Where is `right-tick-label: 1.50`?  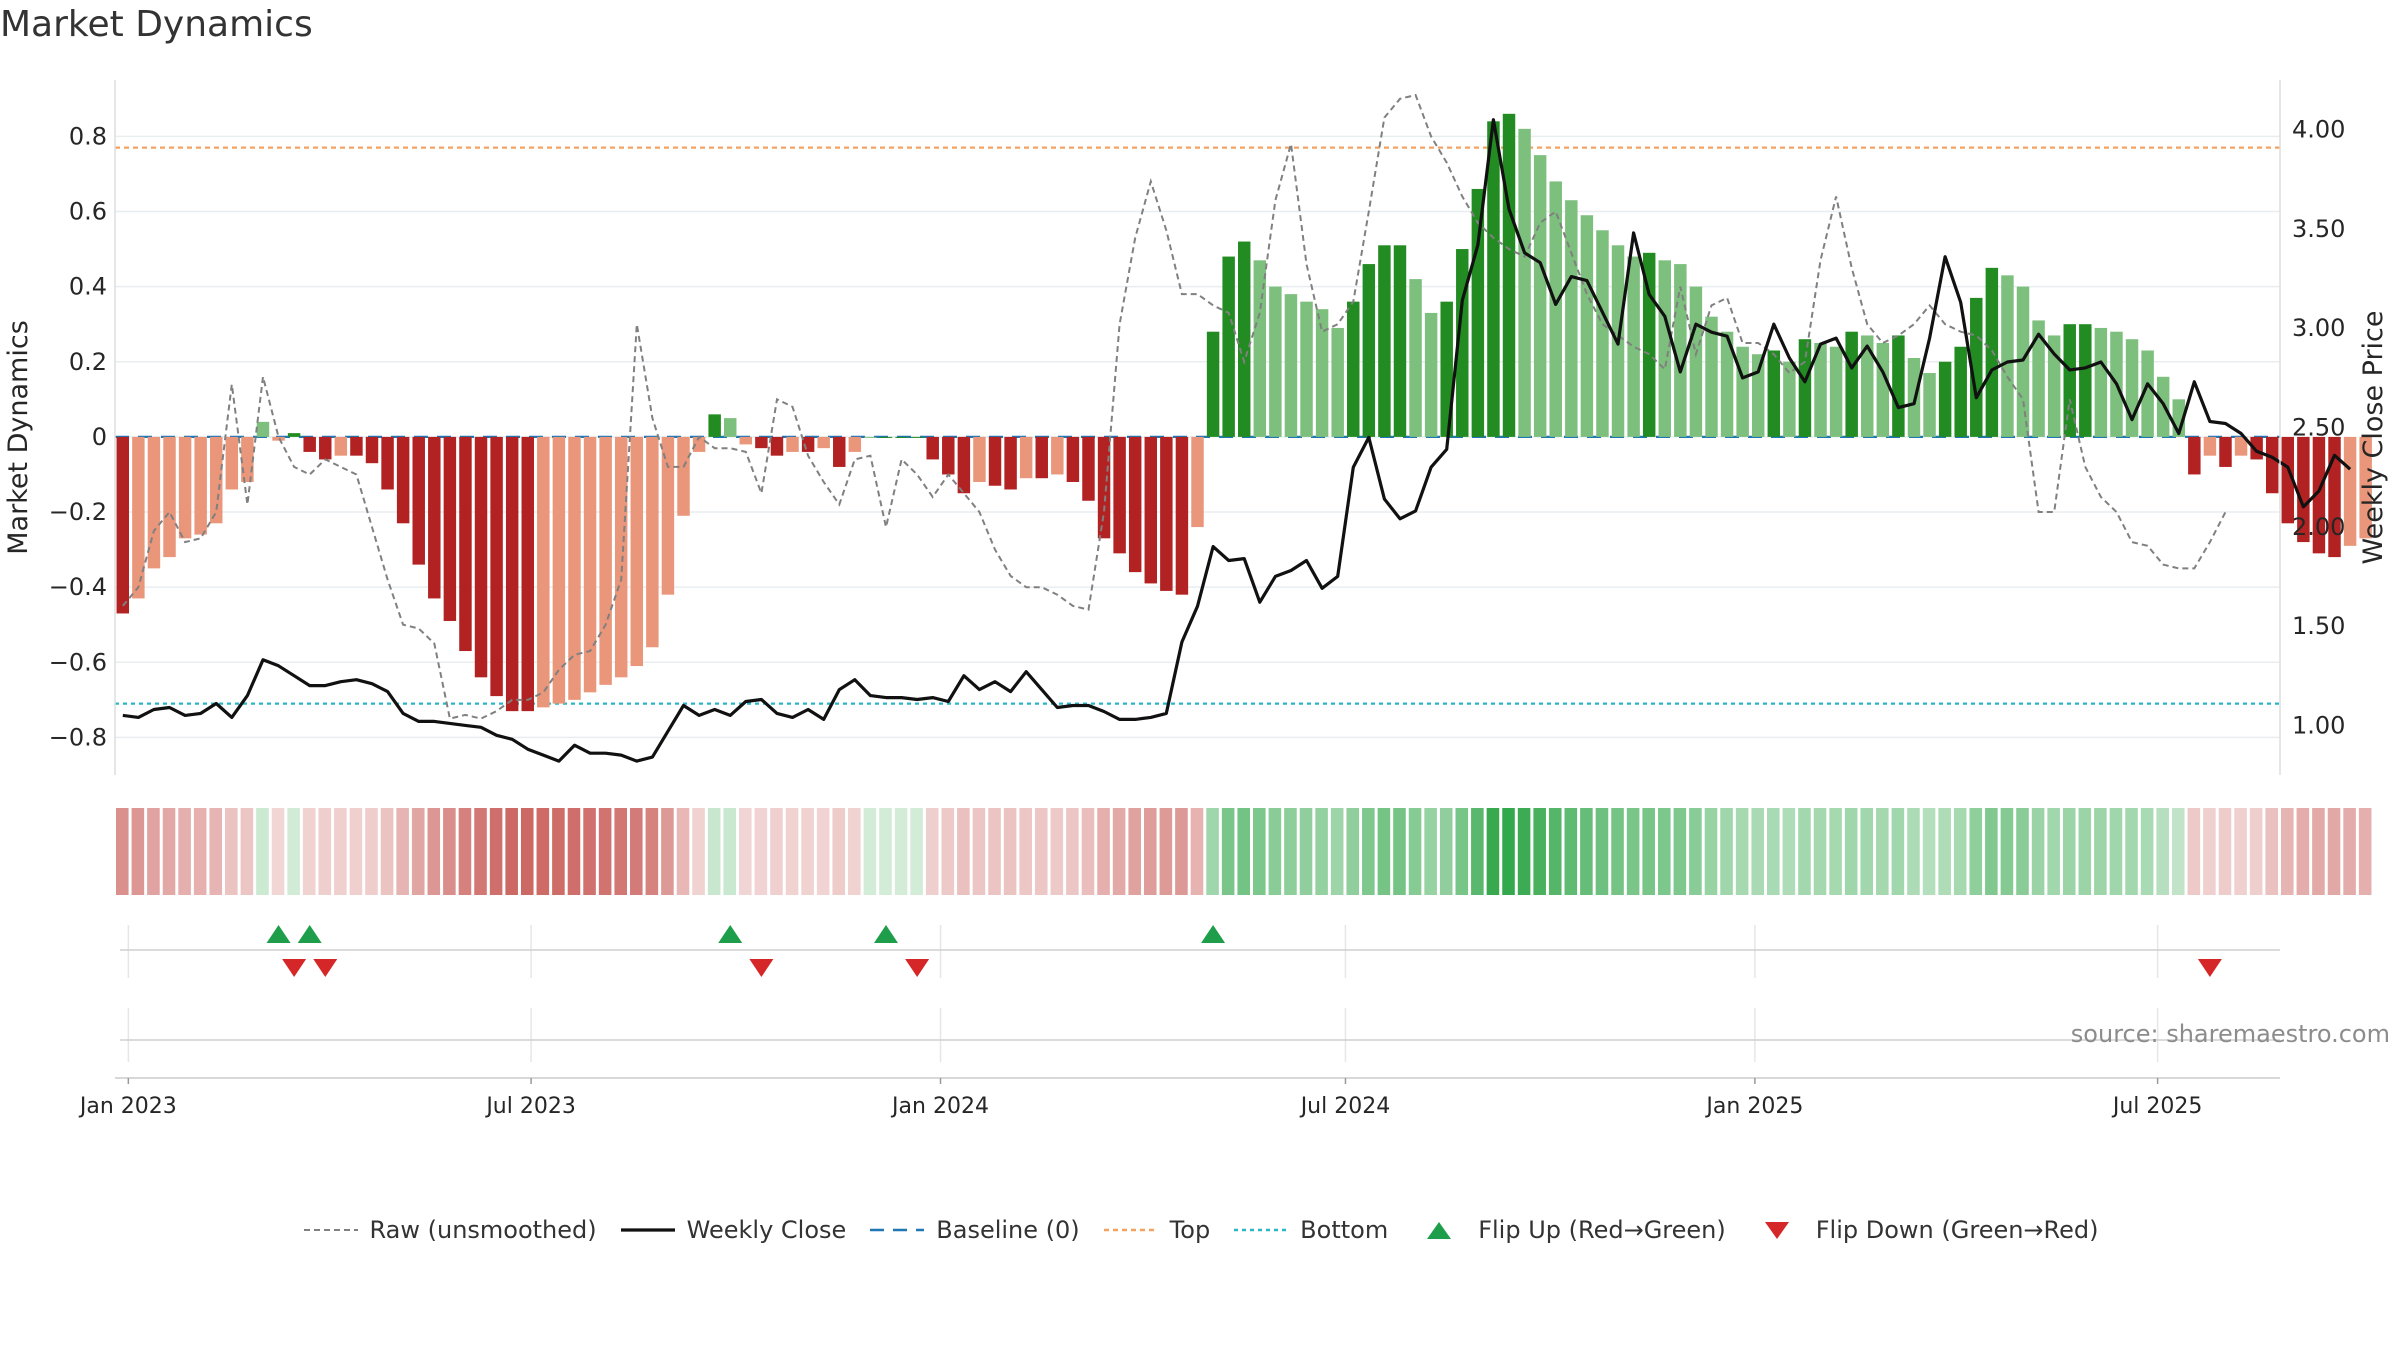
right-tick-label: 1.50 is located at coordinates (2318, 626).